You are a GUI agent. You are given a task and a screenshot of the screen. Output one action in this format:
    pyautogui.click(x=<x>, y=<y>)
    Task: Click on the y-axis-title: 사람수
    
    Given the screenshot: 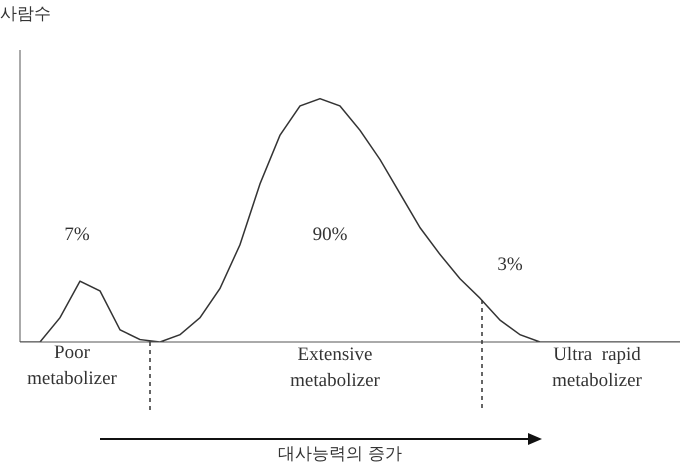 What is the action you would take?
    pyautogui.click(x=25, y=14)
    